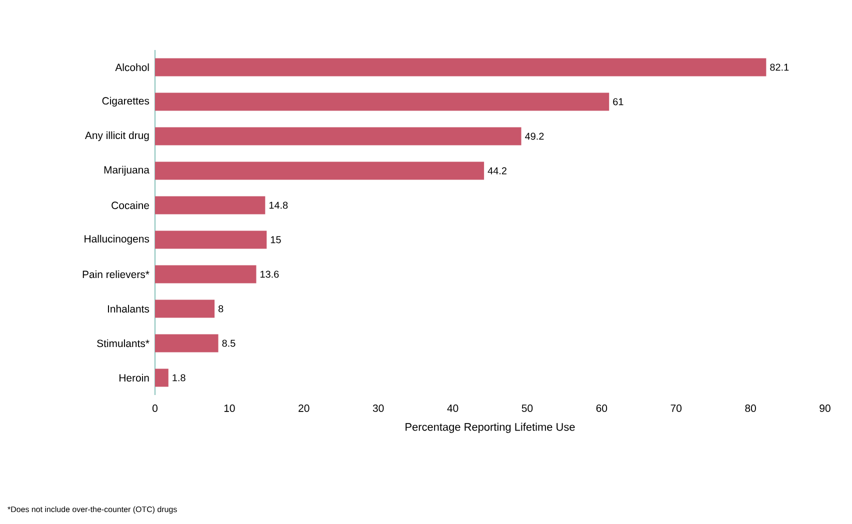 The height and width of the screenshot is (524, 852). What do you see at coordinates (179, 378) in the screenshot?
I see `data-label: 1.8` at bounding box center [179, 378].